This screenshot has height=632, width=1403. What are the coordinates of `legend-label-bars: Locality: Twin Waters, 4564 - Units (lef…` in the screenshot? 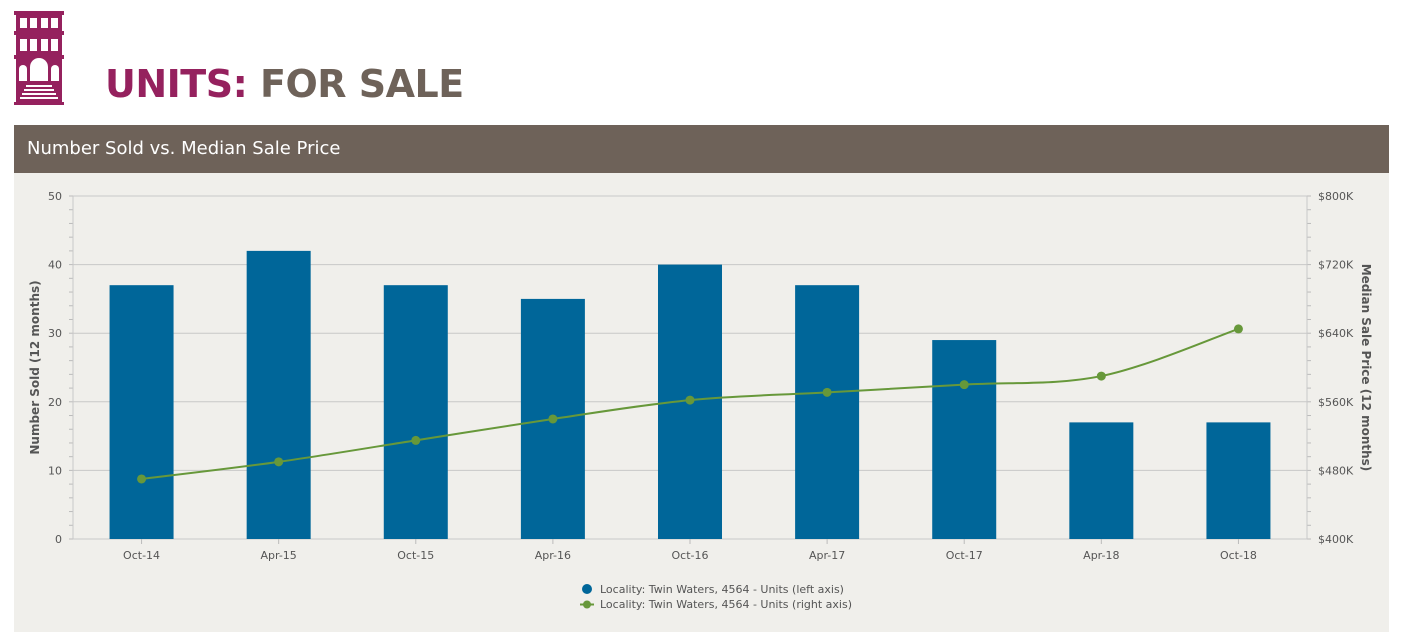 It's located at (722, 589).